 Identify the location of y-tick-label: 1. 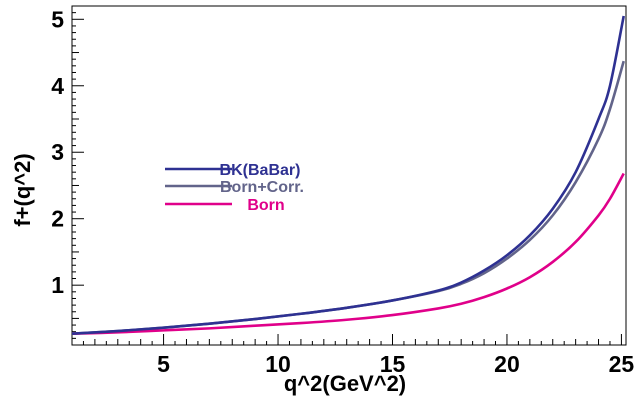
(57, 285).